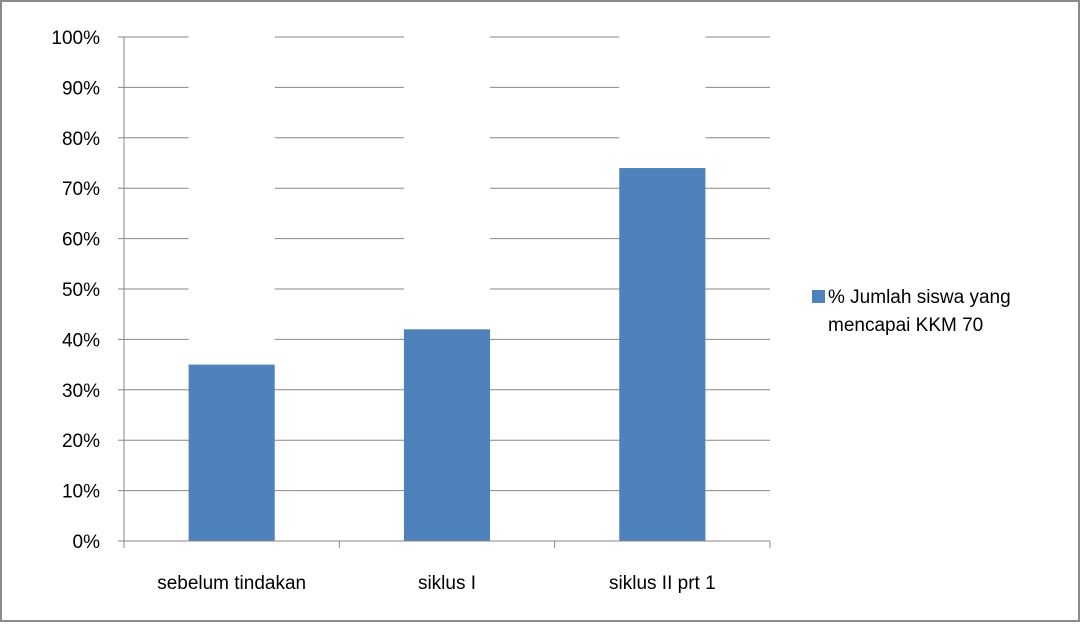 The height and width of the screenshot is (625, 1080). I want to click on x-tick-label: siklus I, so click(447, 583).